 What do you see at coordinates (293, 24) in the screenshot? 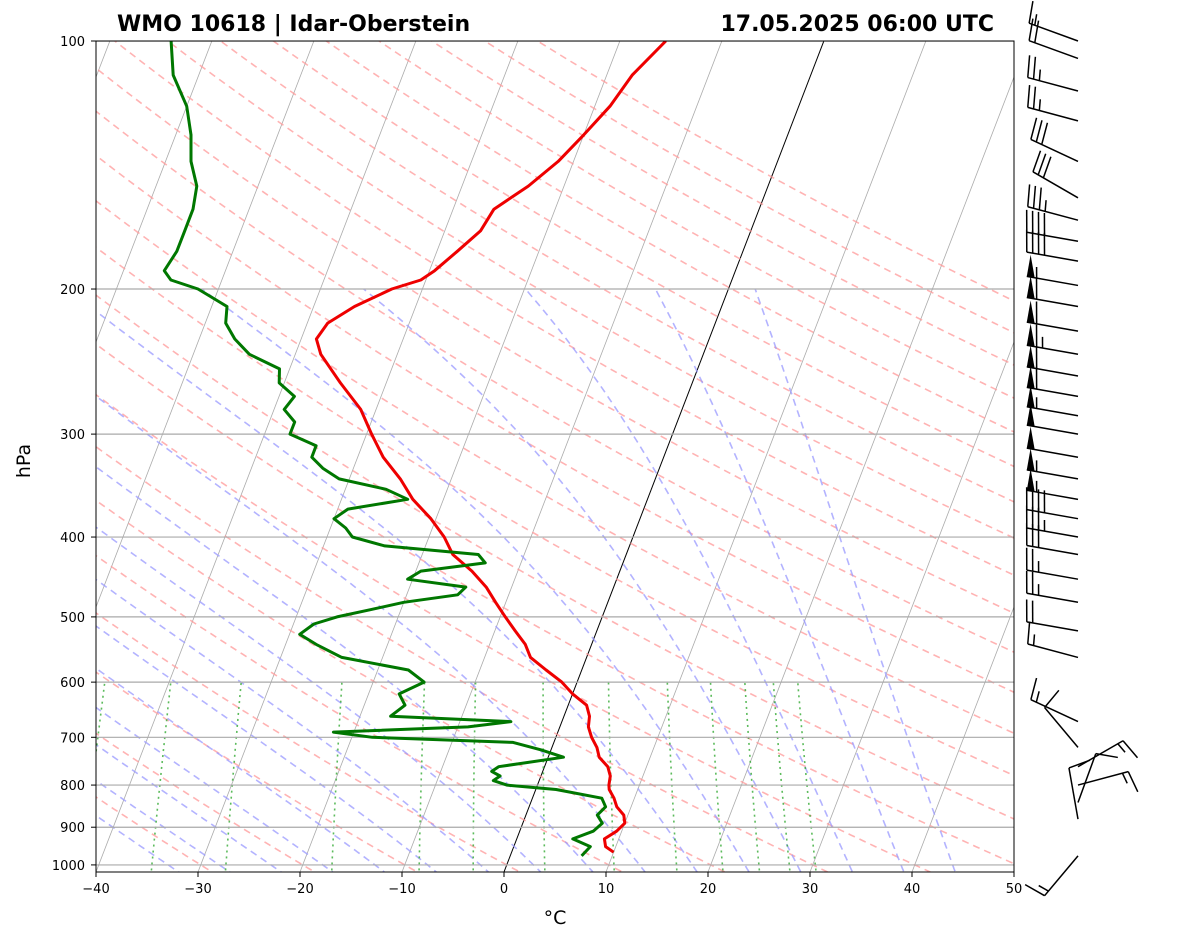
I see `chart-title-station: WMO 10618 | Idar-Oberstein` at bounding box center [293, 24].